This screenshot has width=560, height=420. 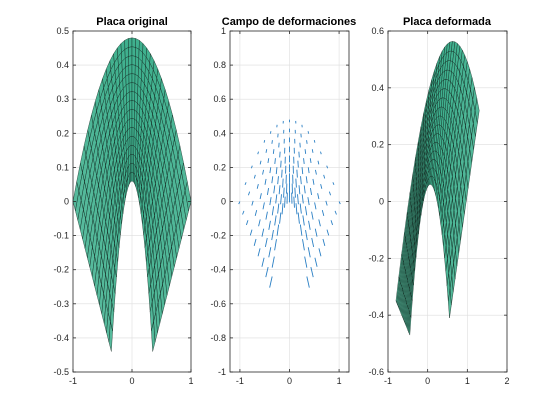 What do you see at coordinates (62, 99) in the screenshot?
I see `y-tick-label: 0.3` at bounding box center [62, 99].